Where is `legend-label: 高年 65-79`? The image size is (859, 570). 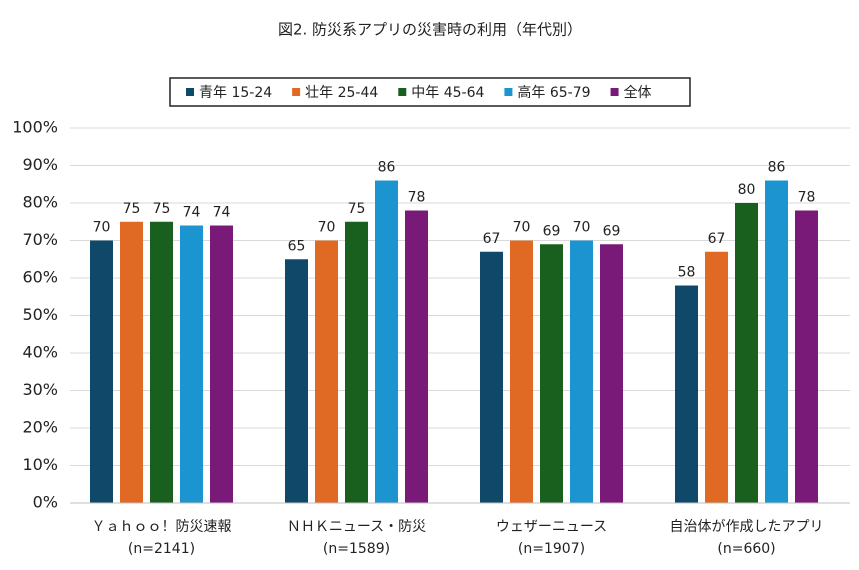 legend-label: 高年 65-79 is located at coordinates (553, 92).